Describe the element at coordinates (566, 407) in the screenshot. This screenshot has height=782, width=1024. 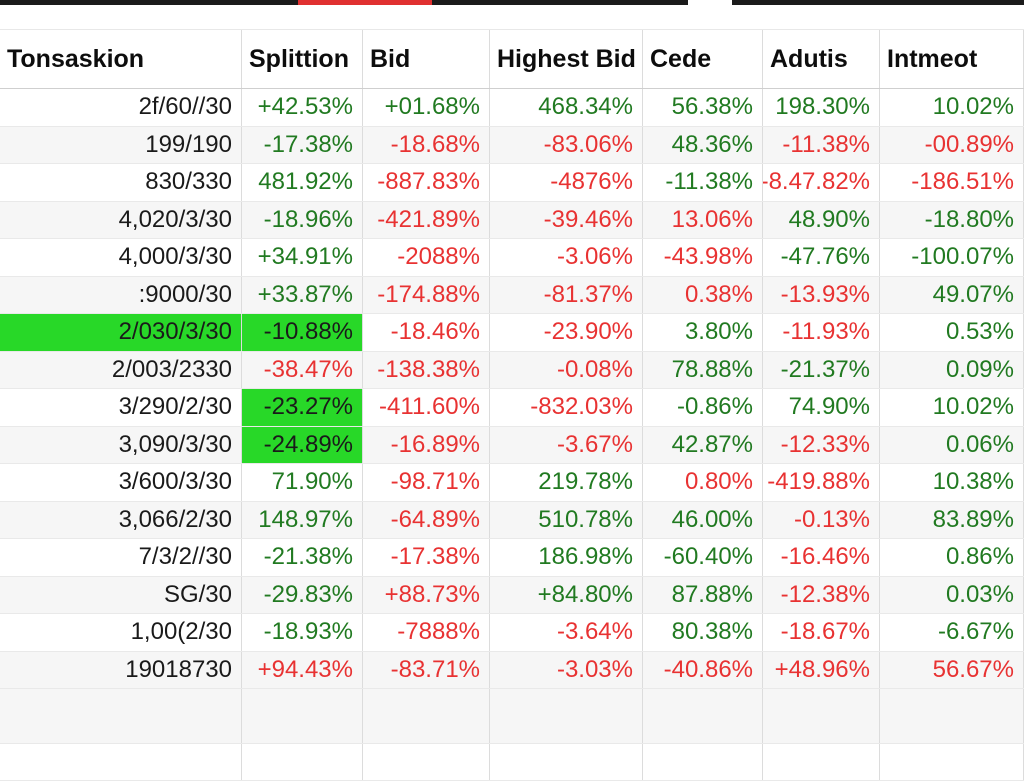
I see `cell-r9c4: -832.03%` at that location.